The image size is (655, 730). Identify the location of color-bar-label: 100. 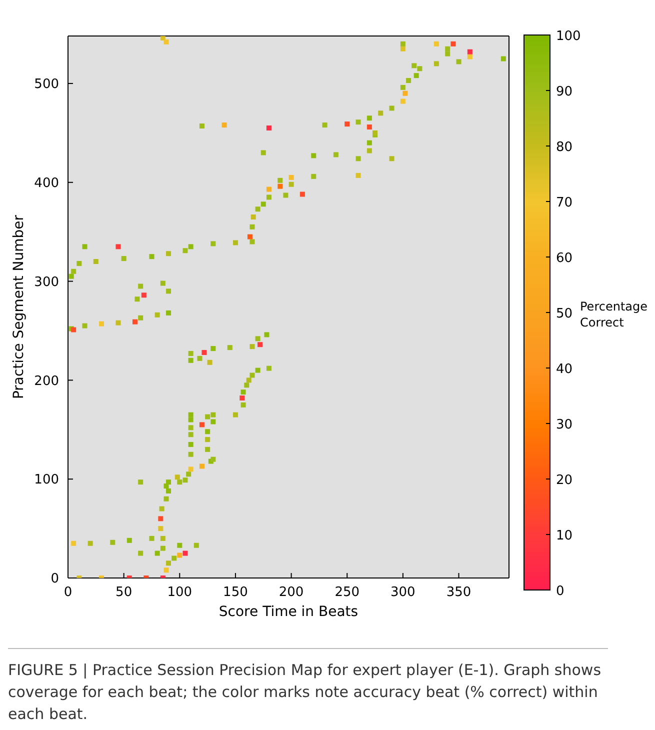
(568, 36).